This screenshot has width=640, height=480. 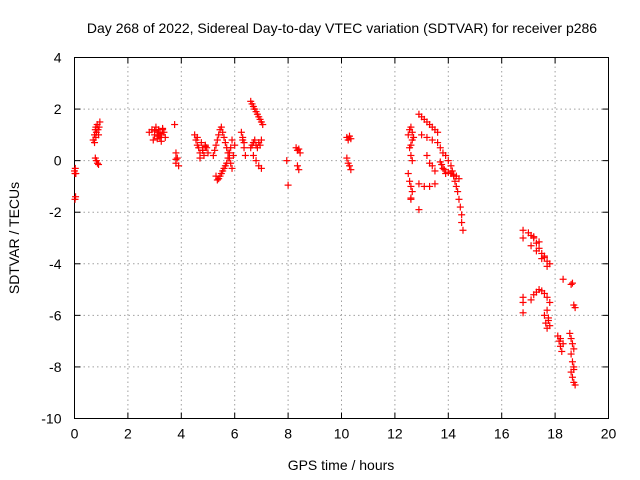 I want to click on x-tick-label: 8, so click(x=288, y=434).